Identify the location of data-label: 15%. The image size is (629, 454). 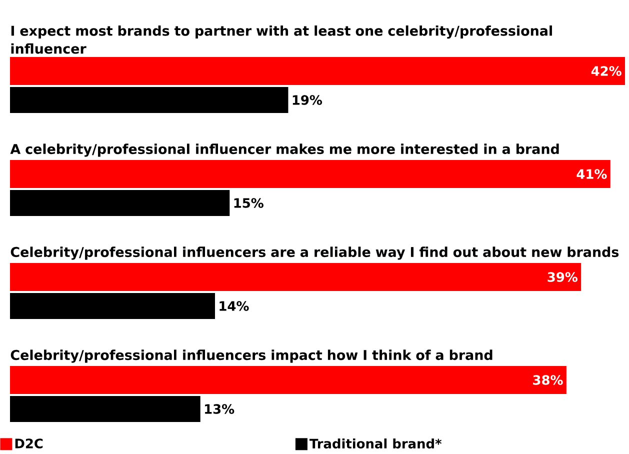
(249, 203).